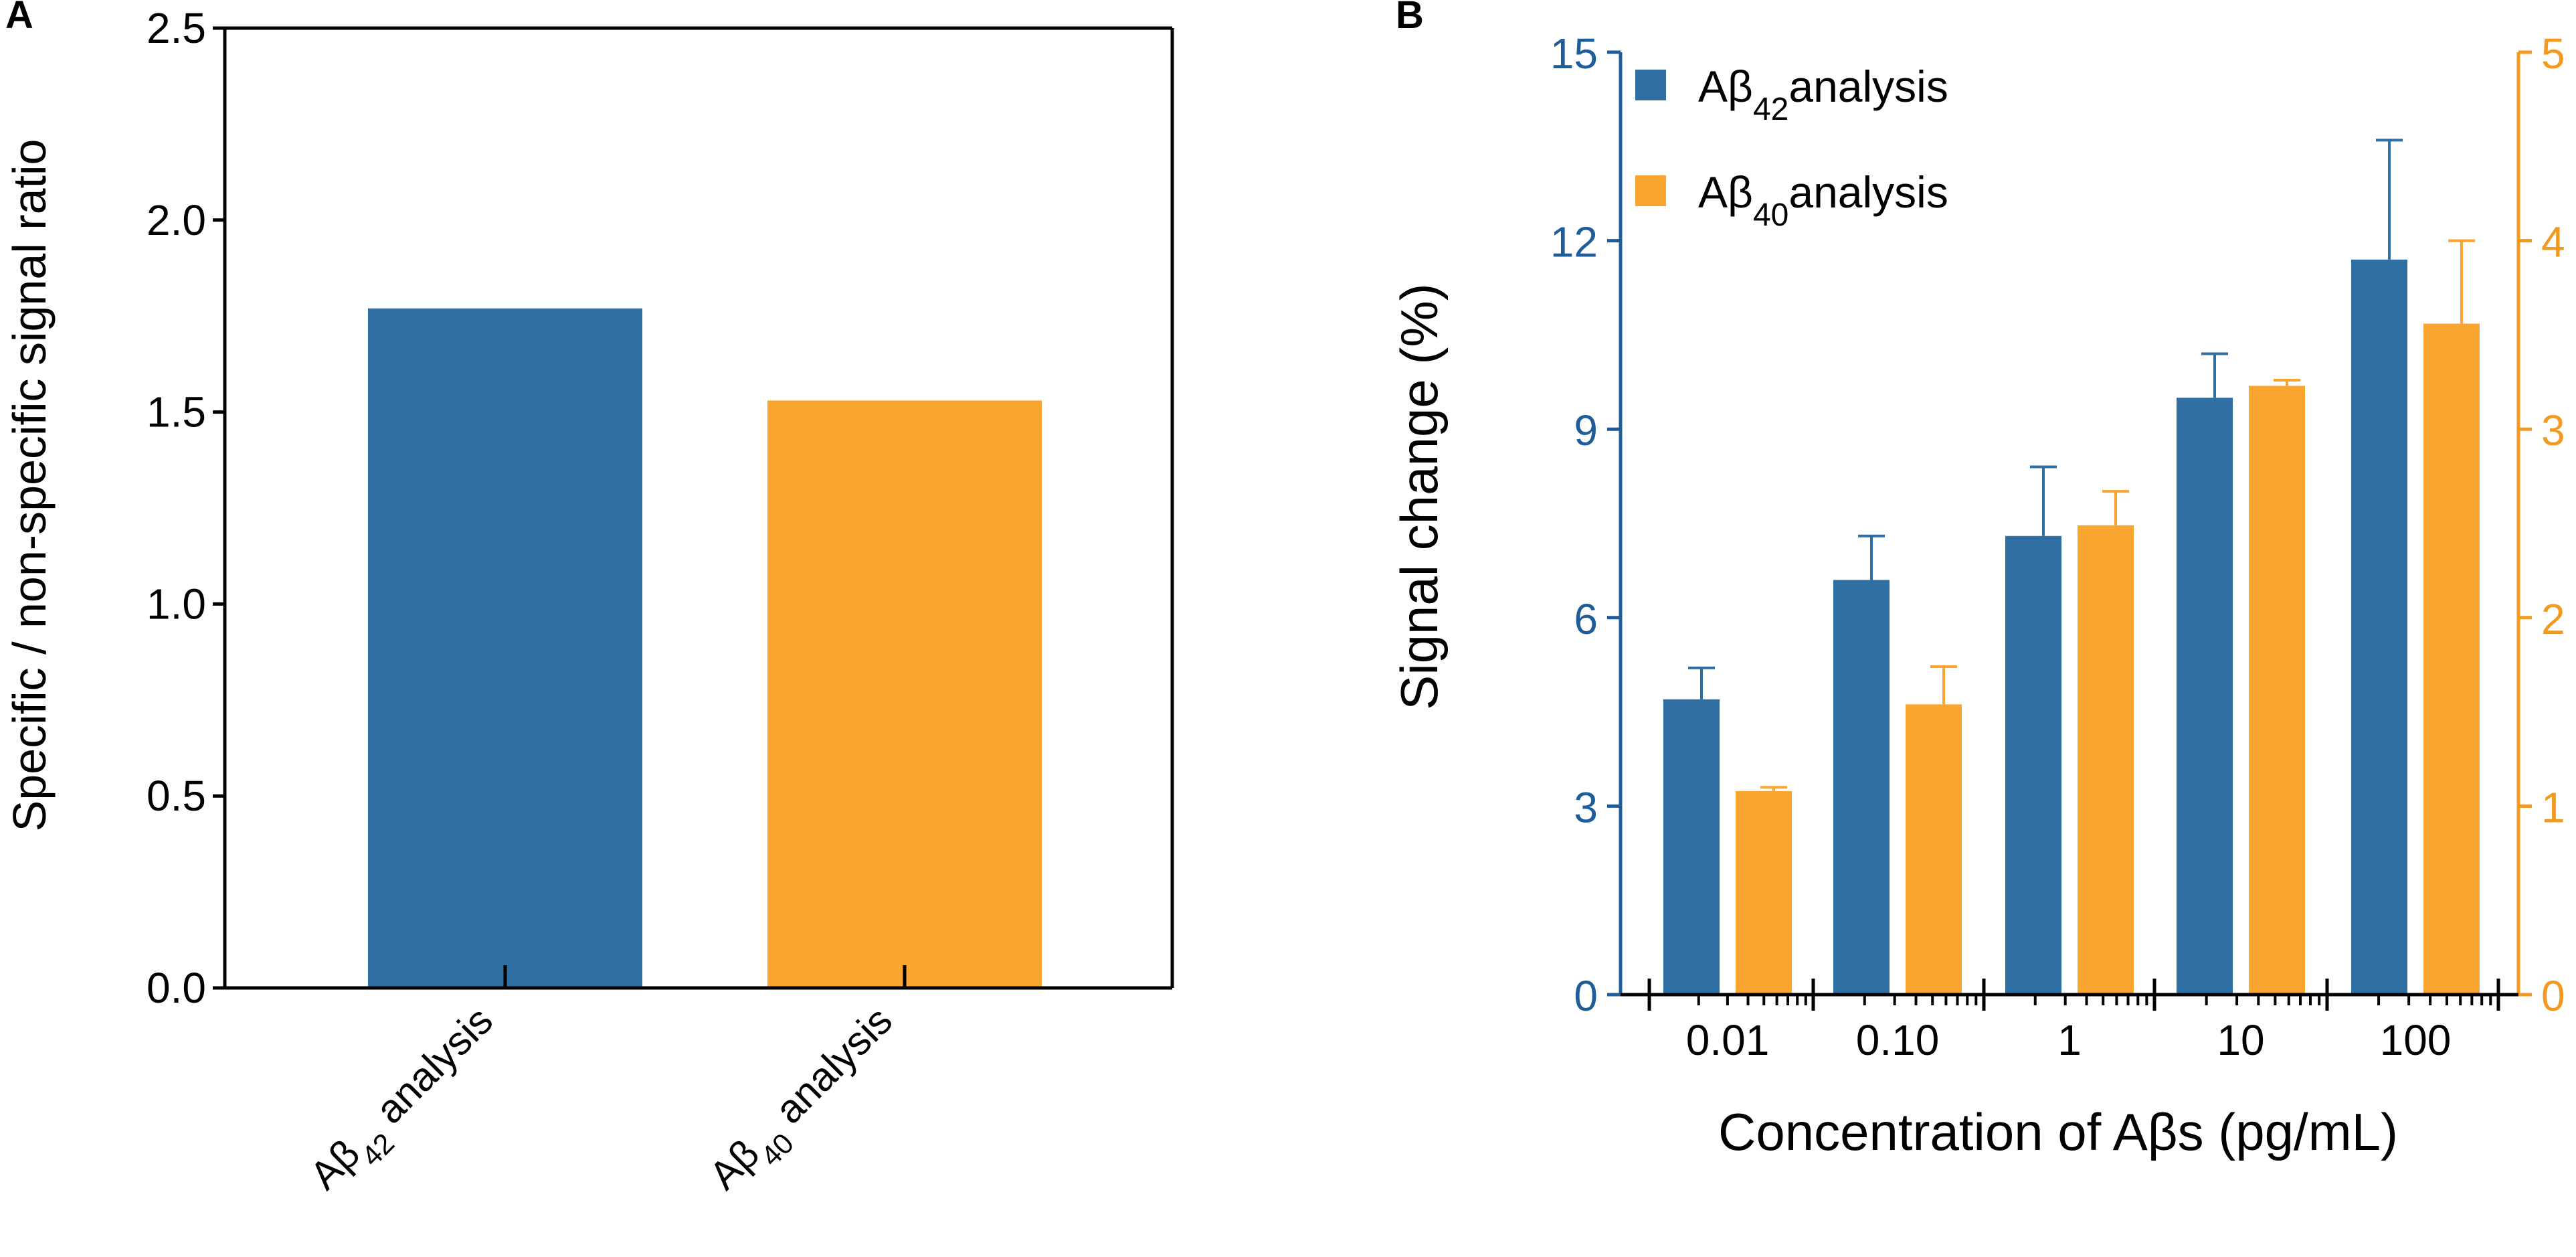 The width and height of the screenshot is (2576, 1257). I want to click on chart-b-right-y-tick-label: 1, so click(2553, 807).